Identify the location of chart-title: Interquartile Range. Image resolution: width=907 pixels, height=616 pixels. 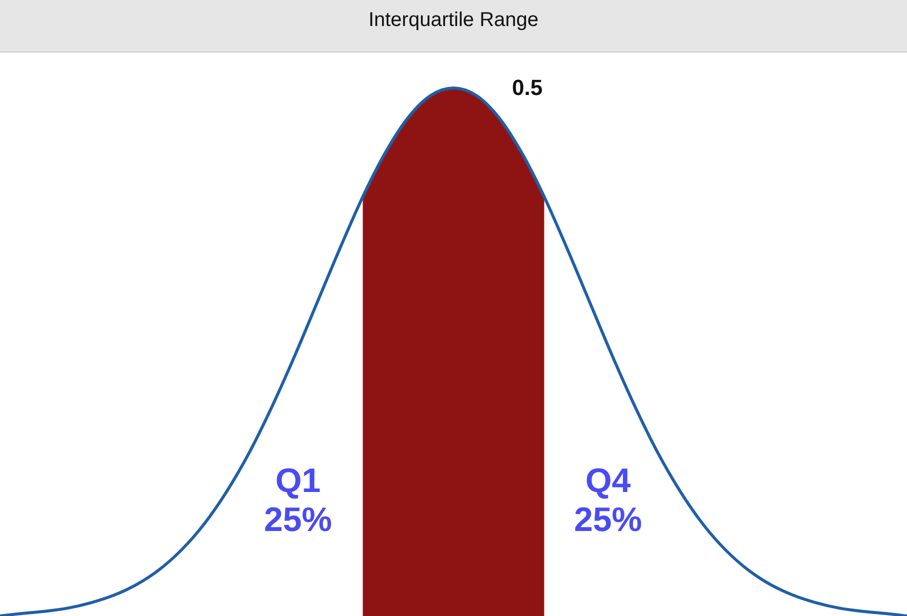
(453, 20).